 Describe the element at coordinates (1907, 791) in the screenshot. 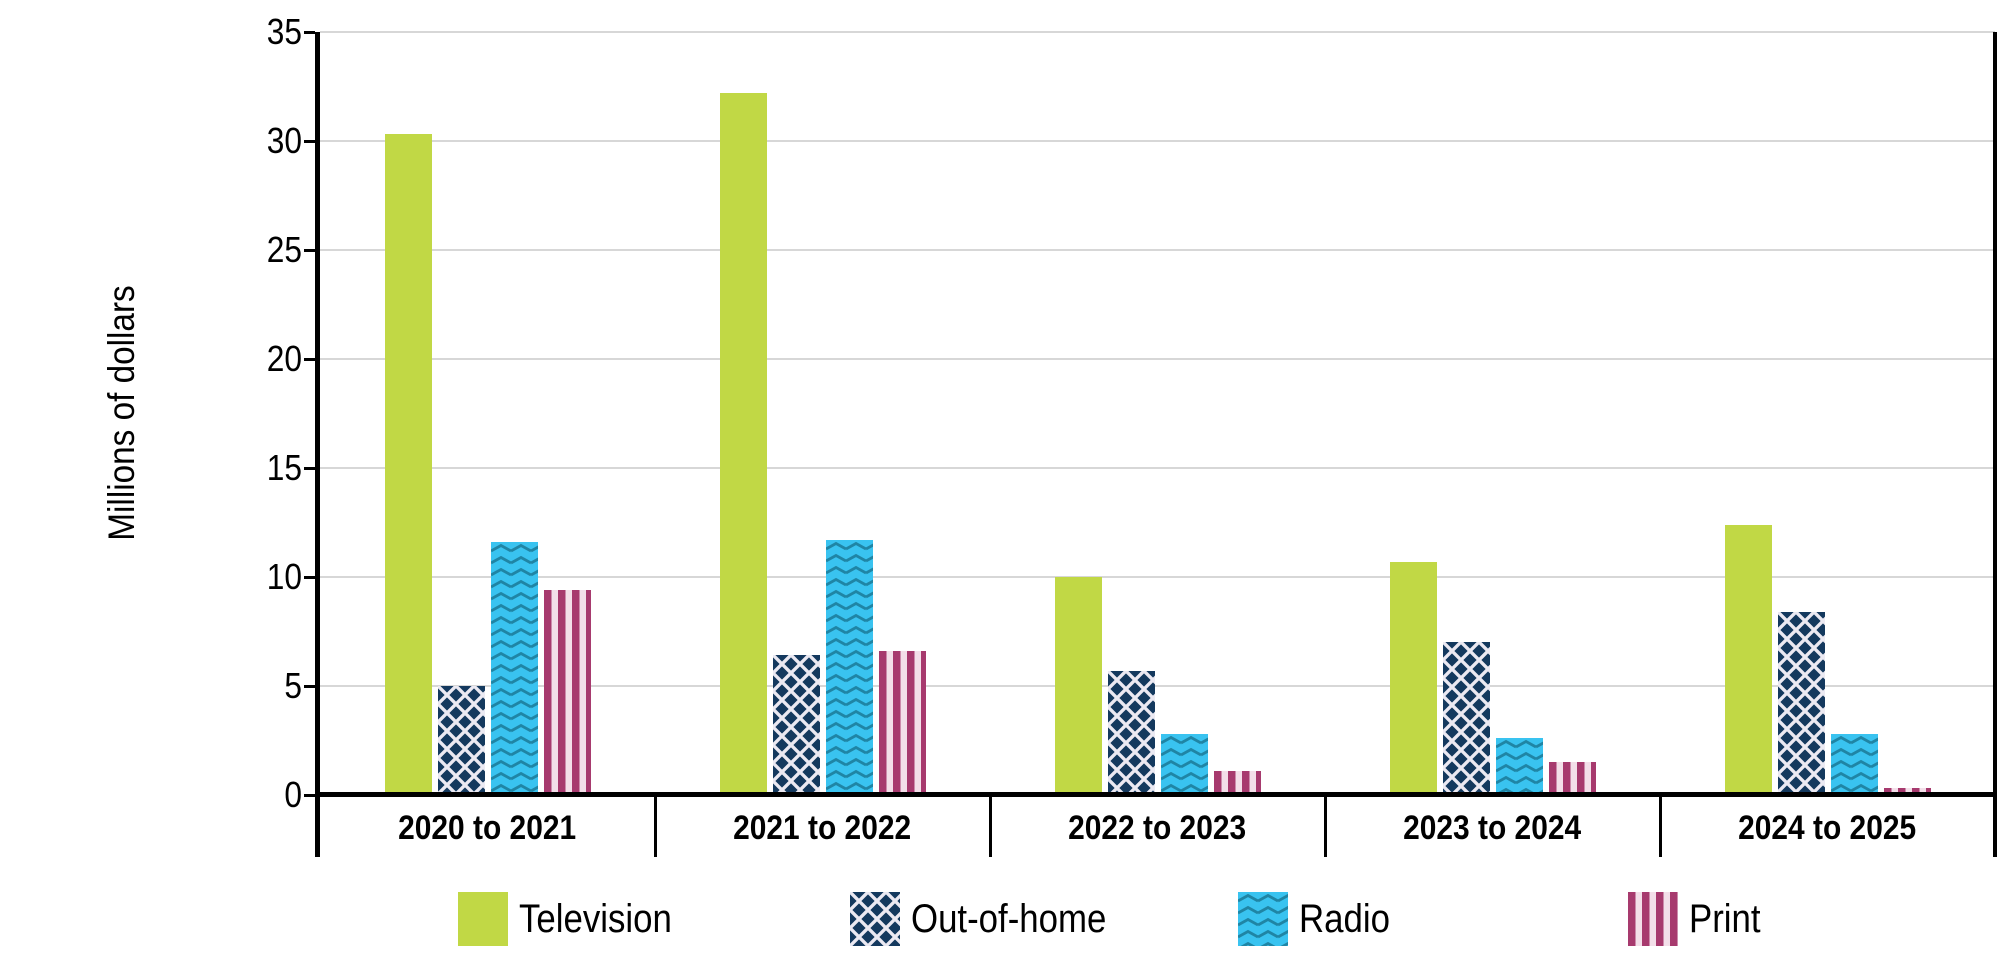

I see `bar-print-2024-to-2025` at that location.